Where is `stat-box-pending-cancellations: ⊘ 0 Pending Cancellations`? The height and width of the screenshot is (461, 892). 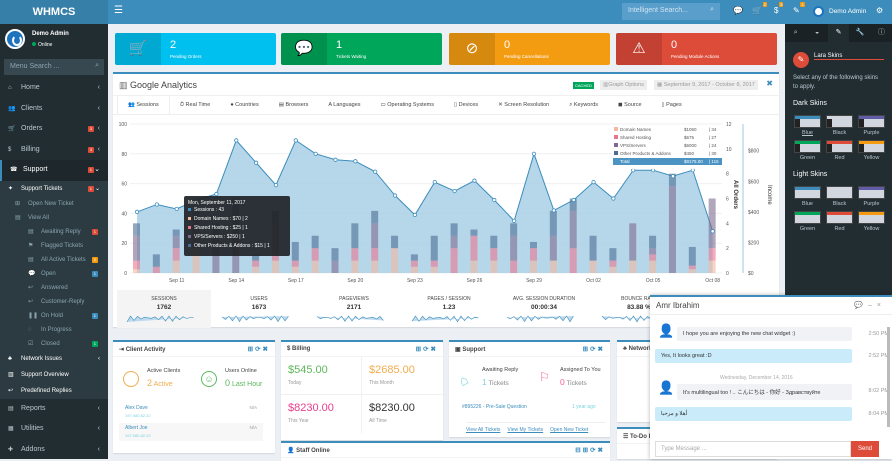 stat-box-pending-cancellations: ⊘ 0 Pending Cancellations is located at coordinates (529, 49).